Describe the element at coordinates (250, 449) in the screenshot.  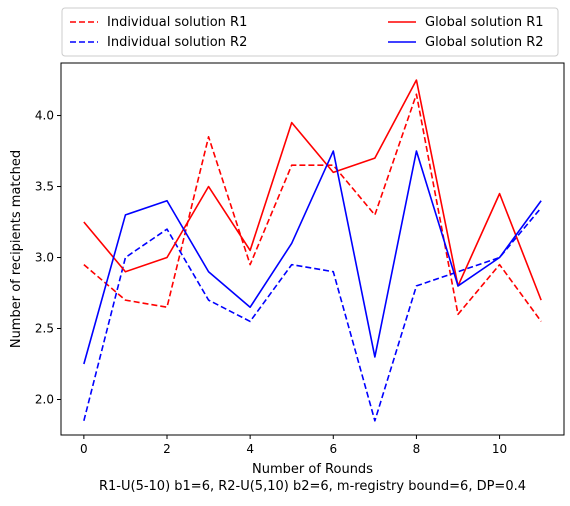
I see `x-tick-label: 4` at that location.